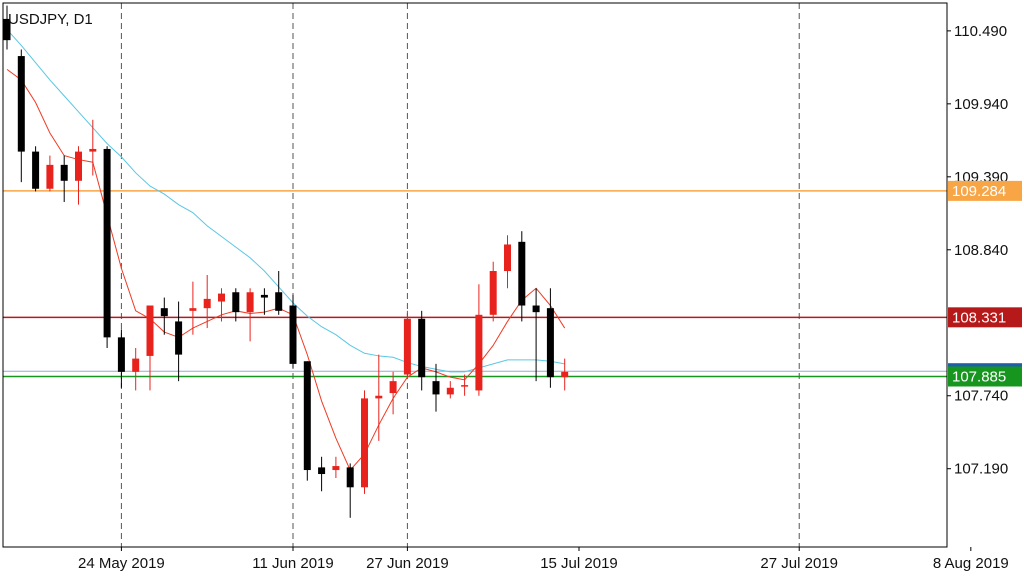 This screenshot has height=577, width=1024. Describe the element at coordinates (981, 469) in the screenshot. I see `y-tick-label-5: 107.190` at that location.